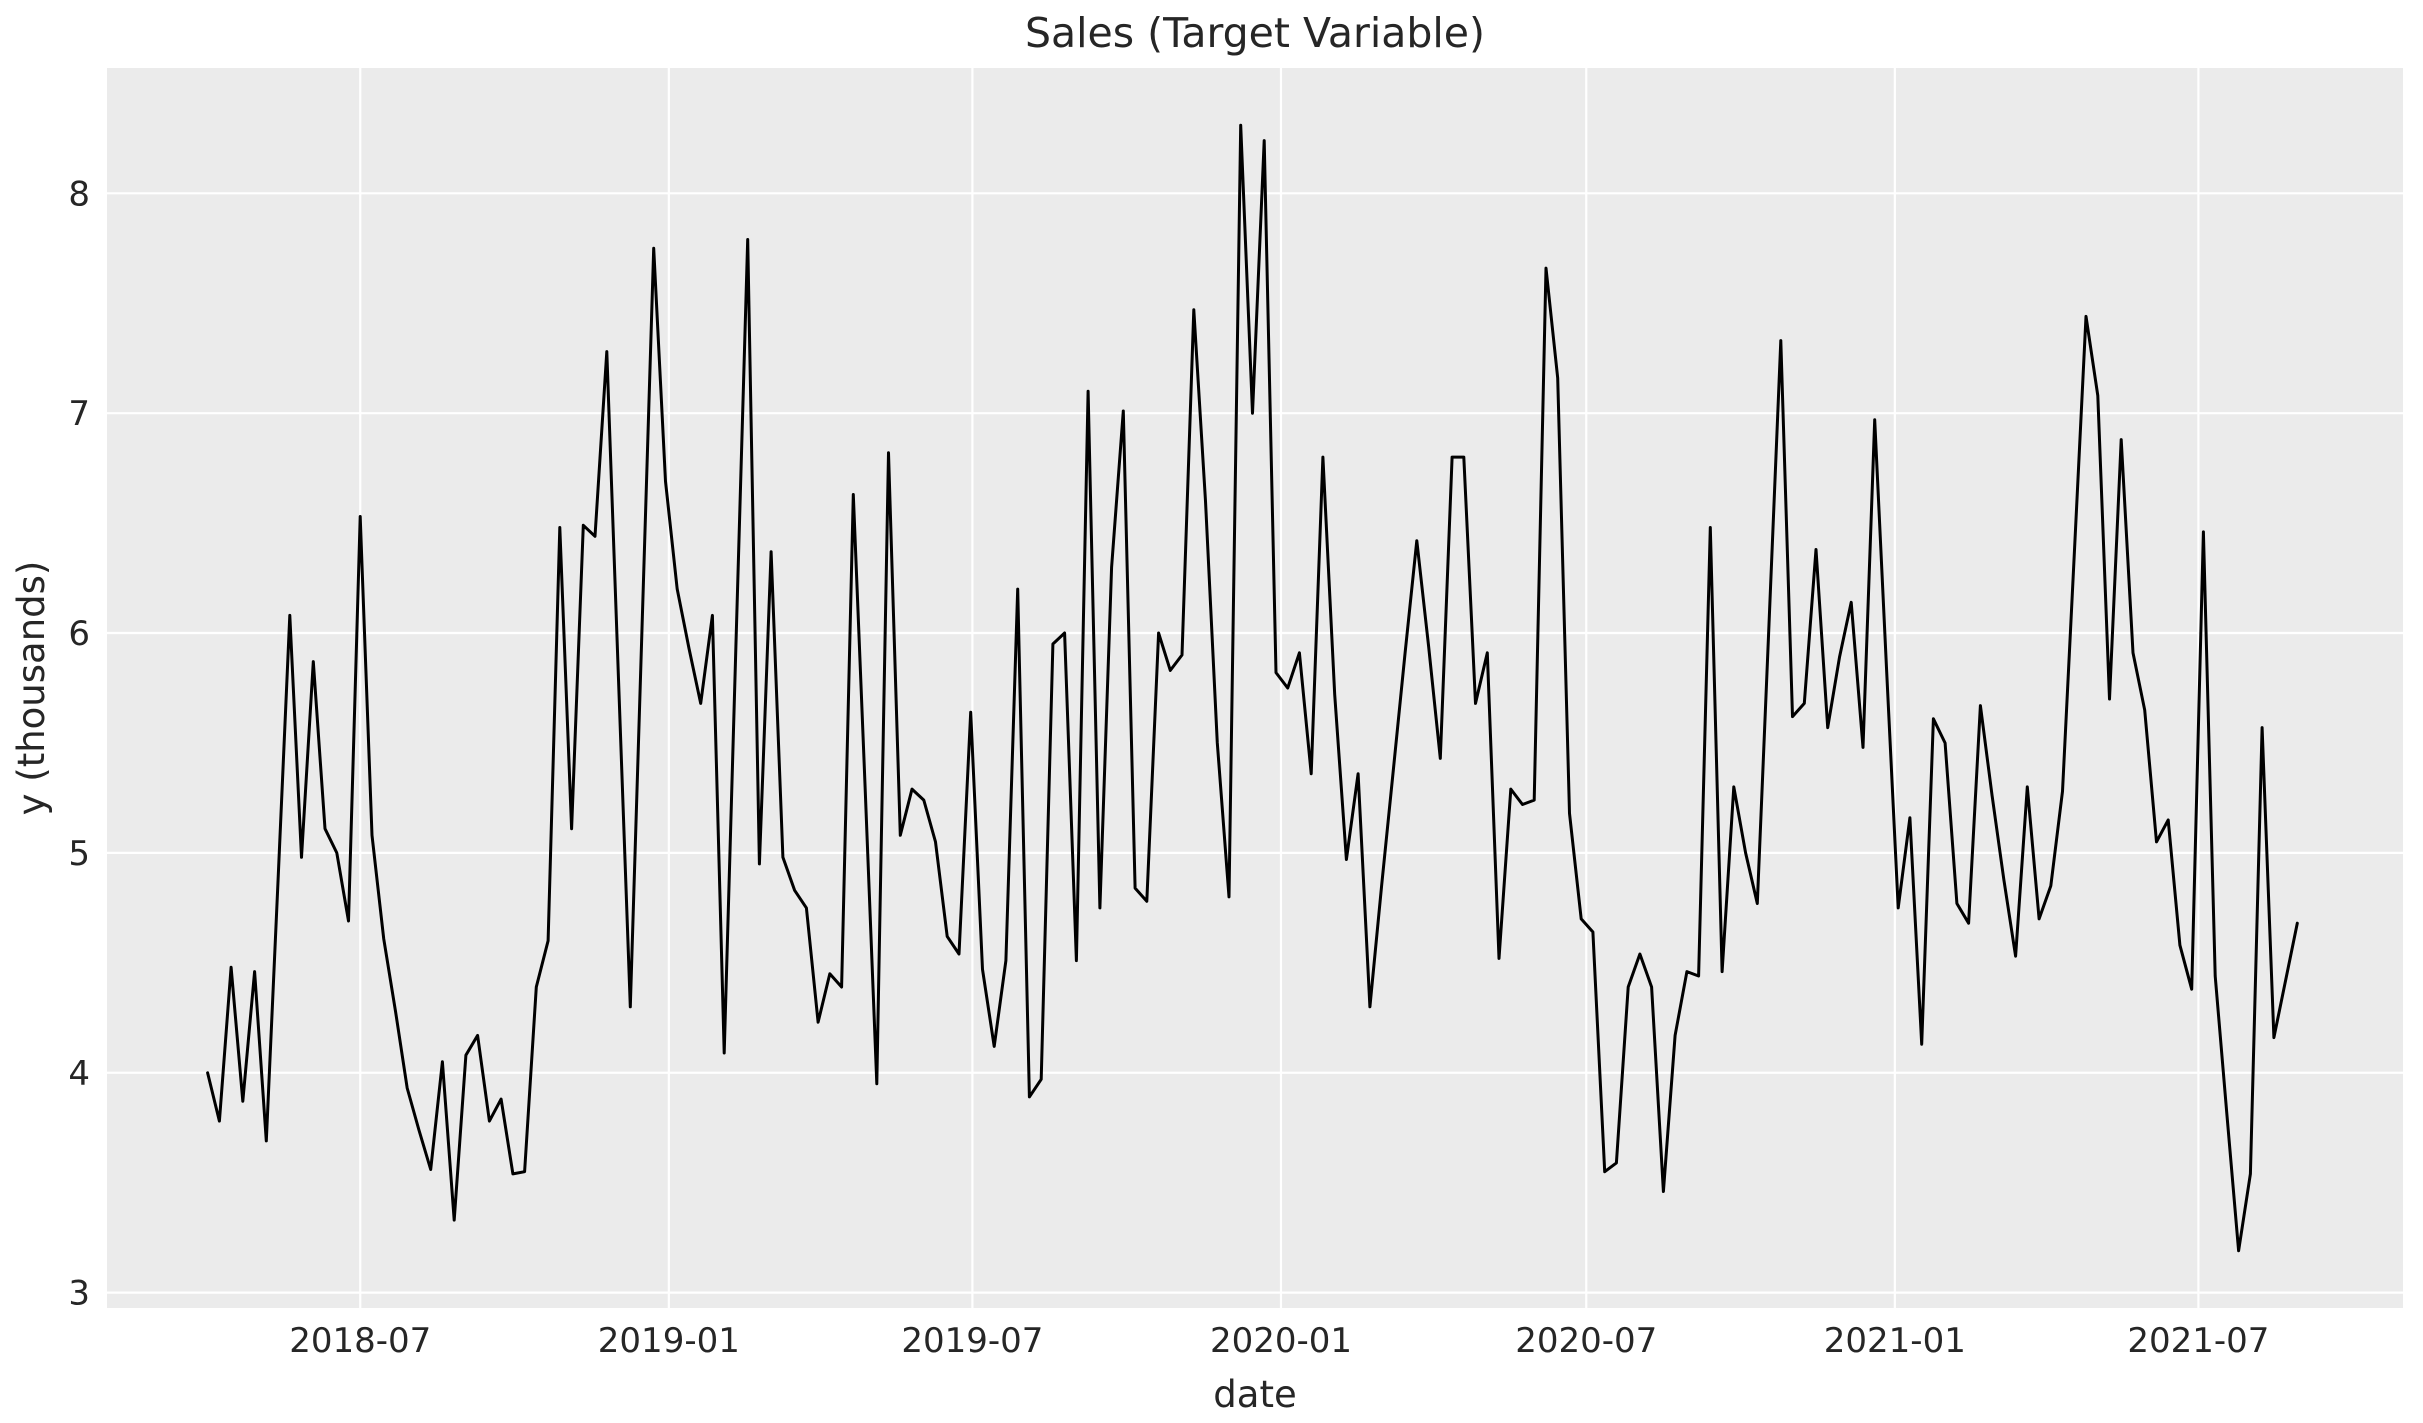  I want to click on x-tick-label: 2021-01, so click(1895, 1341).